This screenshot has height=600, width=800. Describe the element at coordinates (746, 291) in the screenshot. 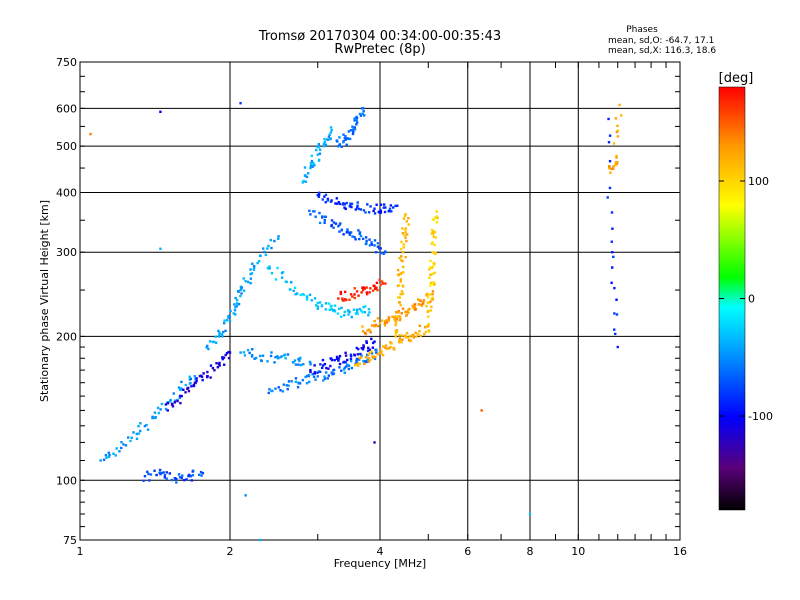

I see `colorbar: [deg] 100 0 -100` at that location.